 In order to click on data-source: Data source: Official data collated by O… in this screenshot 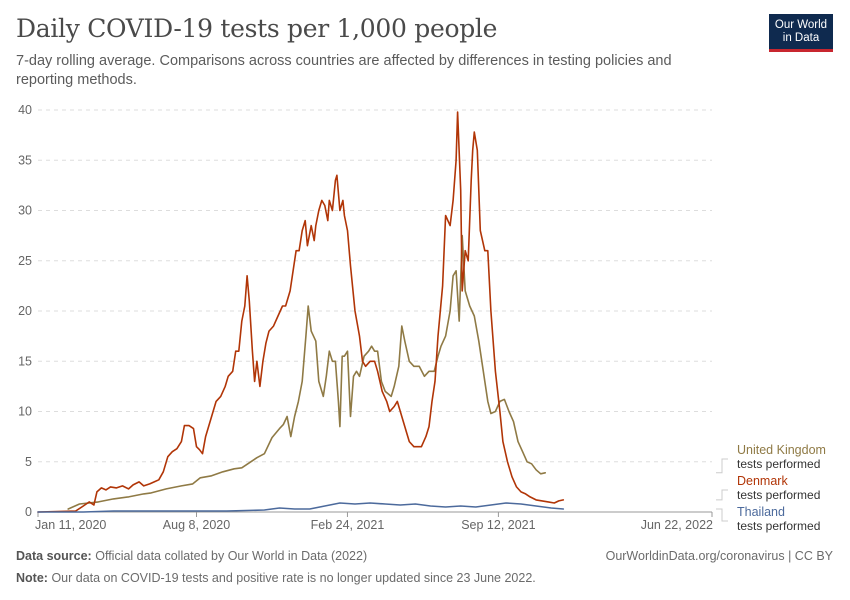, I will do `click(191, 556)`.